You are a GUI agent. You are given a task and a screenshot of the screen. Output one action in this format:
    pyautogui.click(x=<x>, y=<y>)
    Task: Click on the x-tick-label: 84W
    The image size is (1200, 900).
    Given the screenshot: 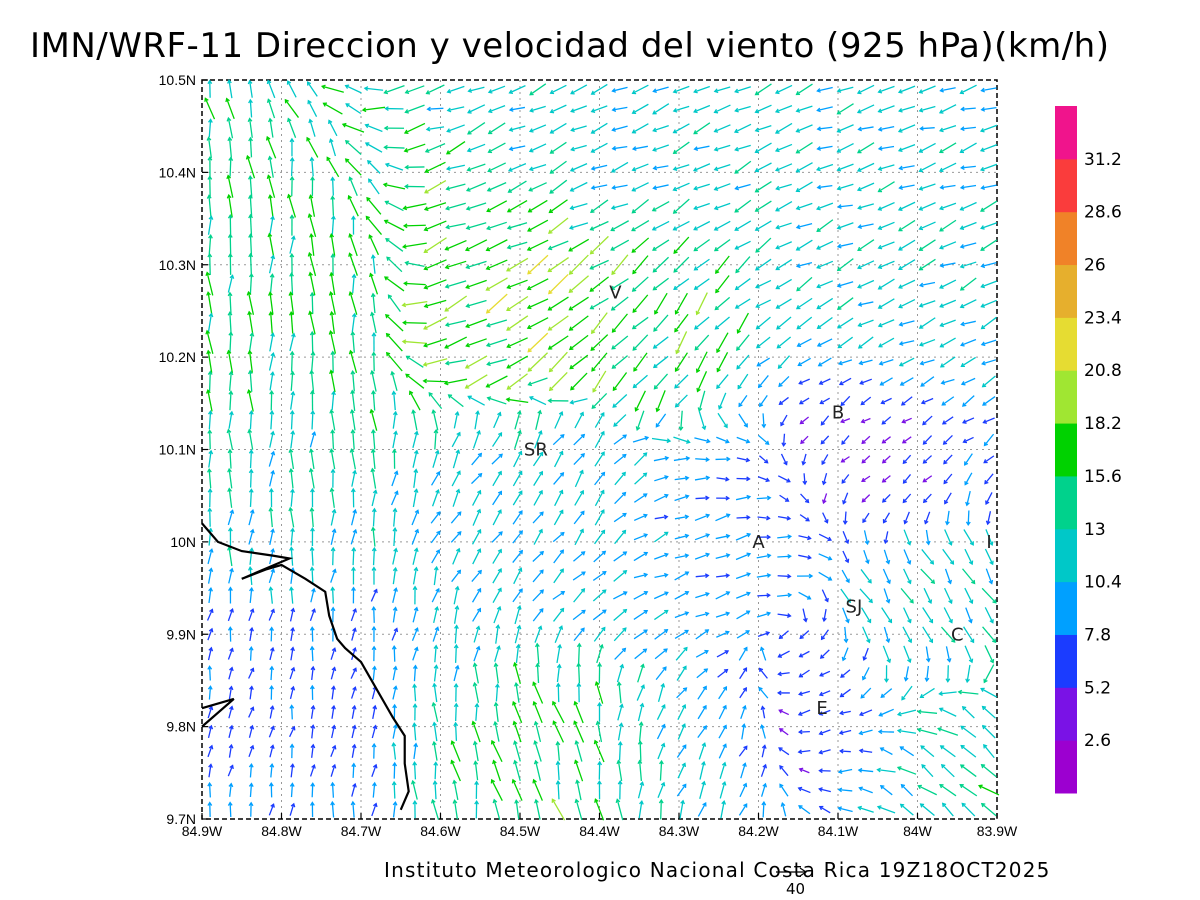 What is the action you would take?
    pyautogui.click(x=918, y=831)
    